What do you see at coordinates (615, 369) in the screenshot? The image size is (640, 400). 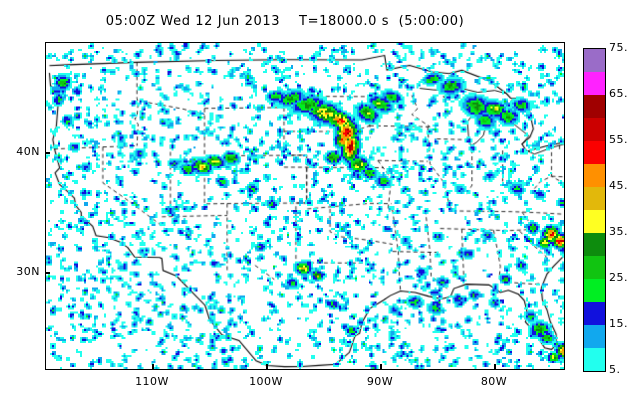 I see `colorbar-tick-label: 5.` at bounding box center [615, 369].